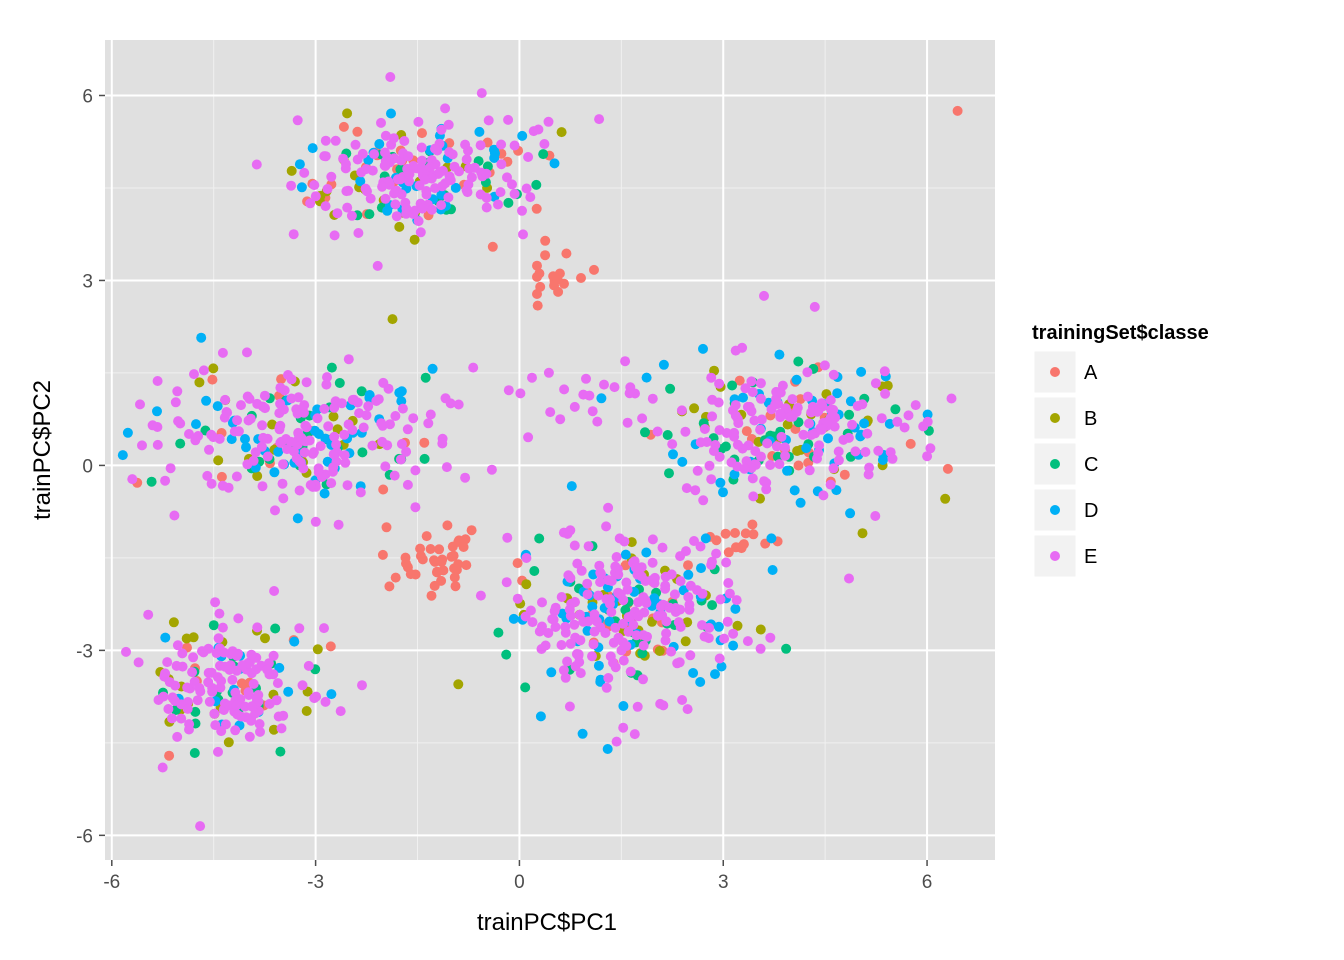 Image resolution: width=1344 pixels, height=960 pixels. What do you see at coordinates (1055, 464) in the screenshot?
I see `legend-marker-C` at bounding box center [1055, 464].